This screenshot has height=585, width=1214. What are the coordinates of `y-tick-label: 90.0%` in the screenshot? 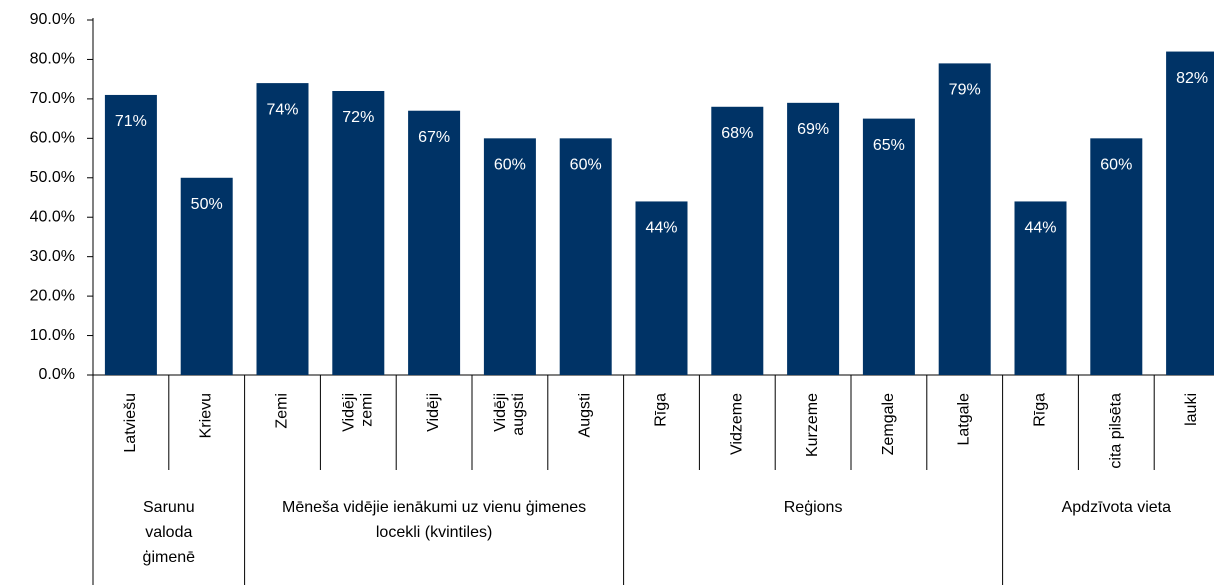 It's located at (52, 19).